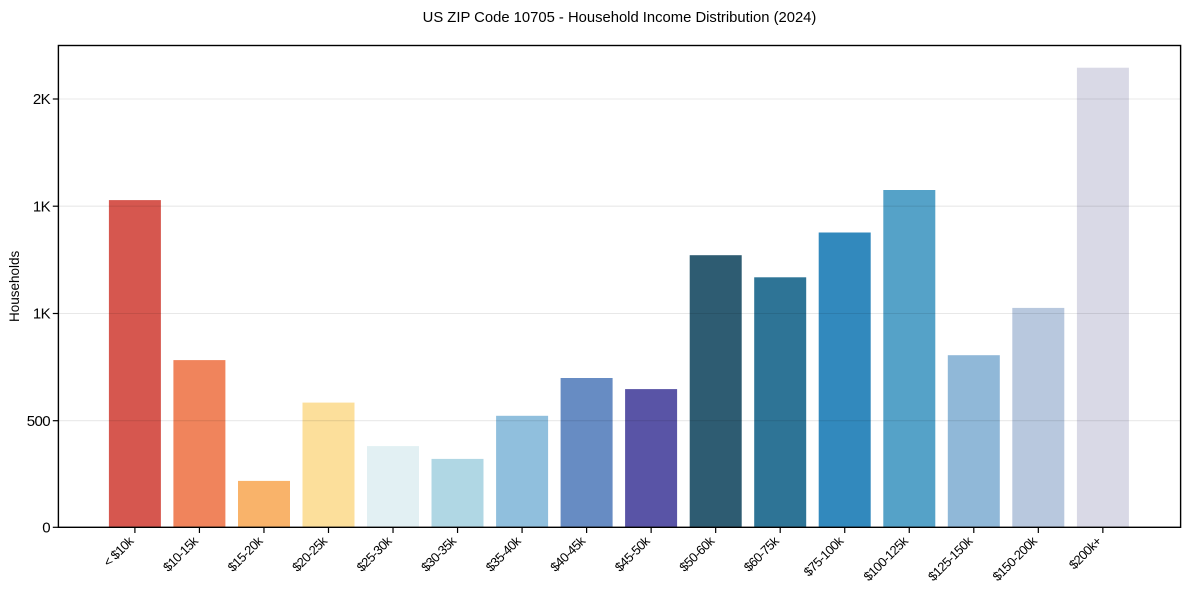  What do you see at coordinates (38, 421) in the screenshot?
I see `svg-text: 500` at bounding box center [38, 421].